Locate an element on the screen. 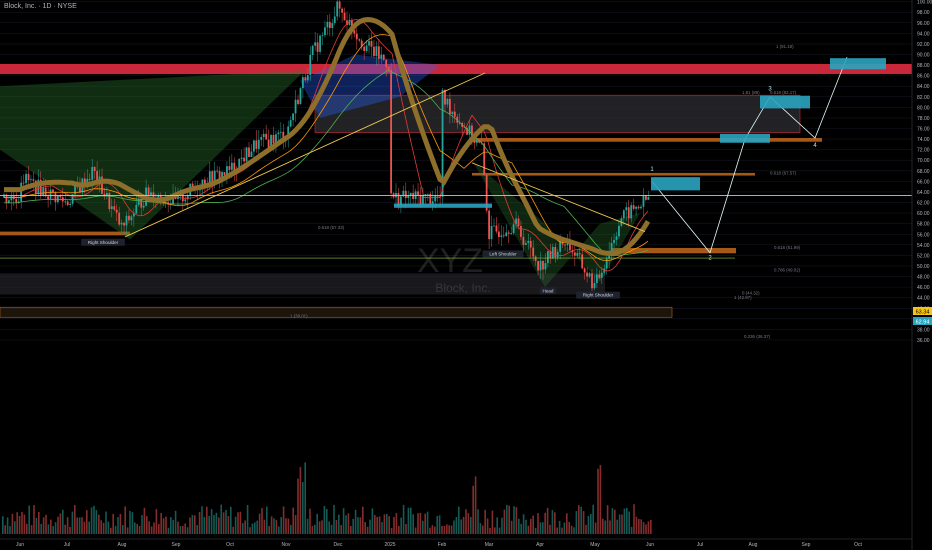  y-tick-label: 84.00 is located at coordinates (923, 87).